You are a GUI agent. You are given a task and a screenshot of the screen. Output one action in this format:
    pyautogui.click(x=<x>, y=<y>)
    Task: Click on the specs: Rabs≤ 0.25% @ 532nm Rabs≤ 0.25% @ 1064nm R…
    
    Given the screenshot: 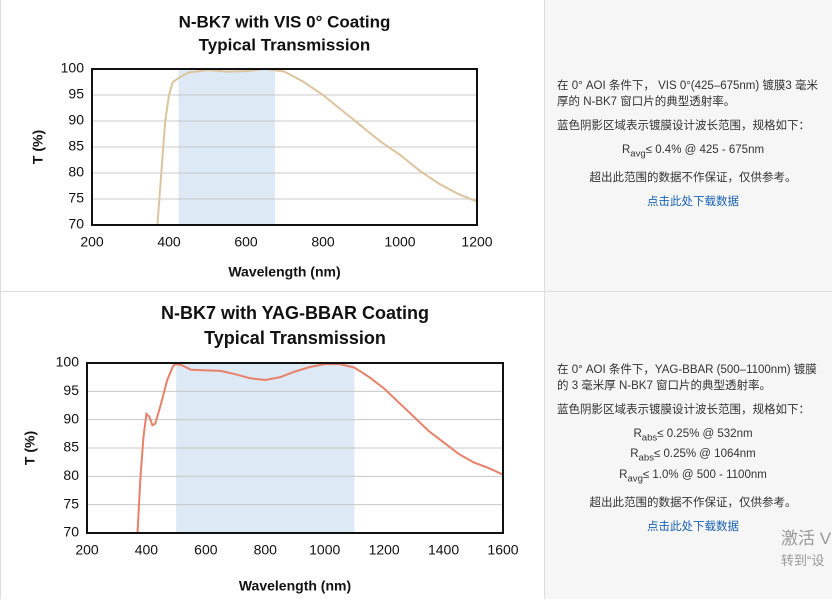 What is the action you would take?
    pyautogui.click(x=693, y=456)
    